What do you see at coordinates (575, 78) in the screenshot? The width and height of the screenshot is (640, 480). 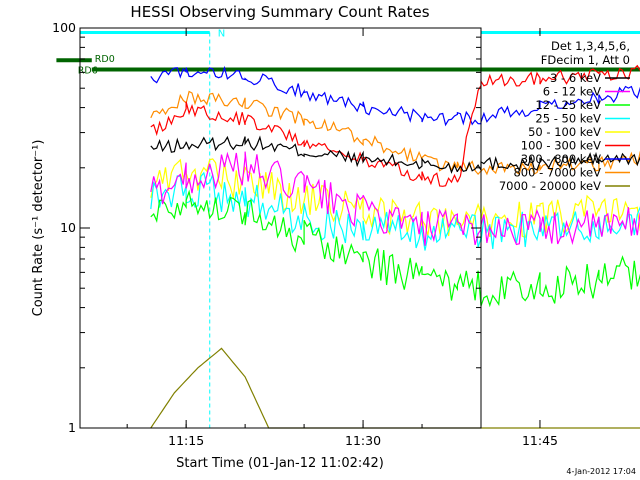 I see `legend-label-3-6-kev: 3 - 6 keV` at bounding box center [575, 78].